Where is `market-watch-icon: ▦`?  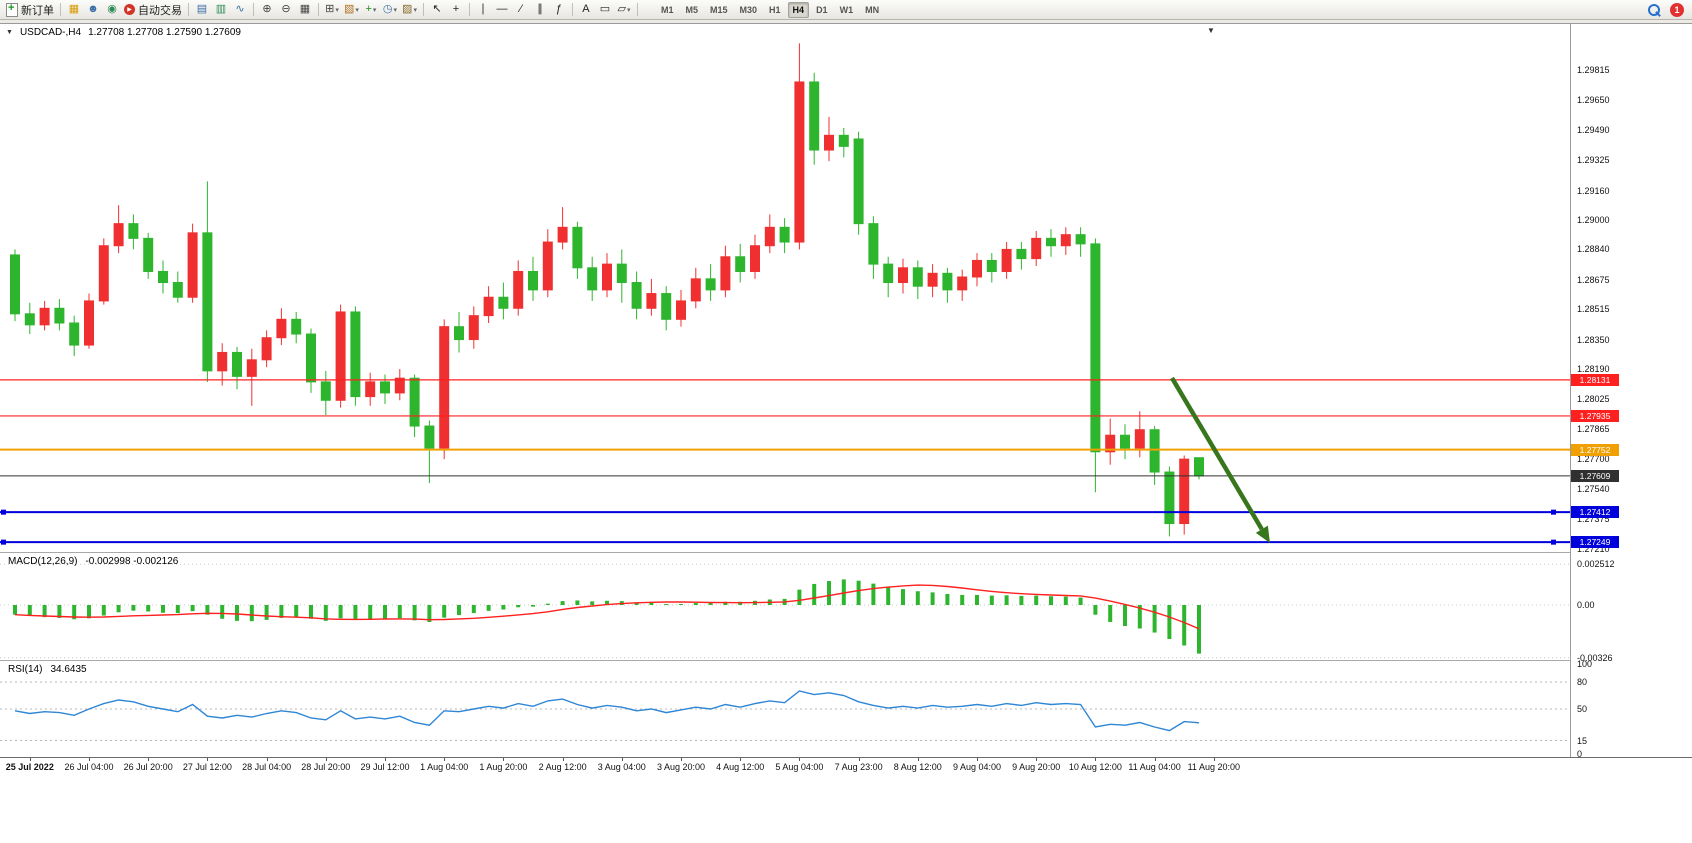 market-watch-icon: ▦ is located at coordinates (74, 9).